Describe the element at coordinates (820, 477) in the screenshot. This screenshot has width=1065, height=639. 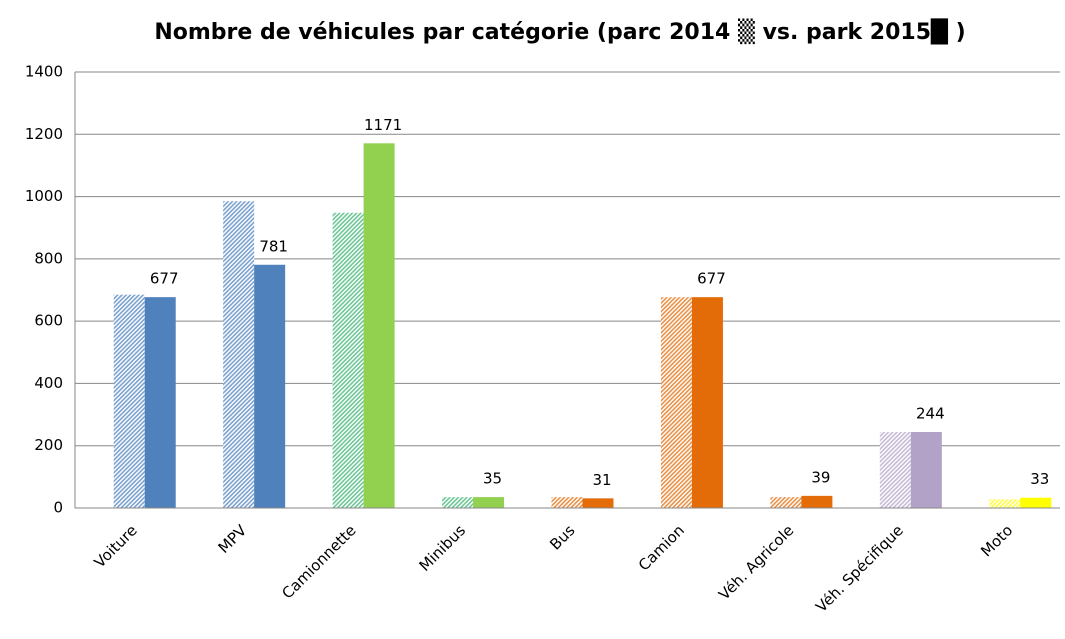
I see `data-label: 39` at that location.